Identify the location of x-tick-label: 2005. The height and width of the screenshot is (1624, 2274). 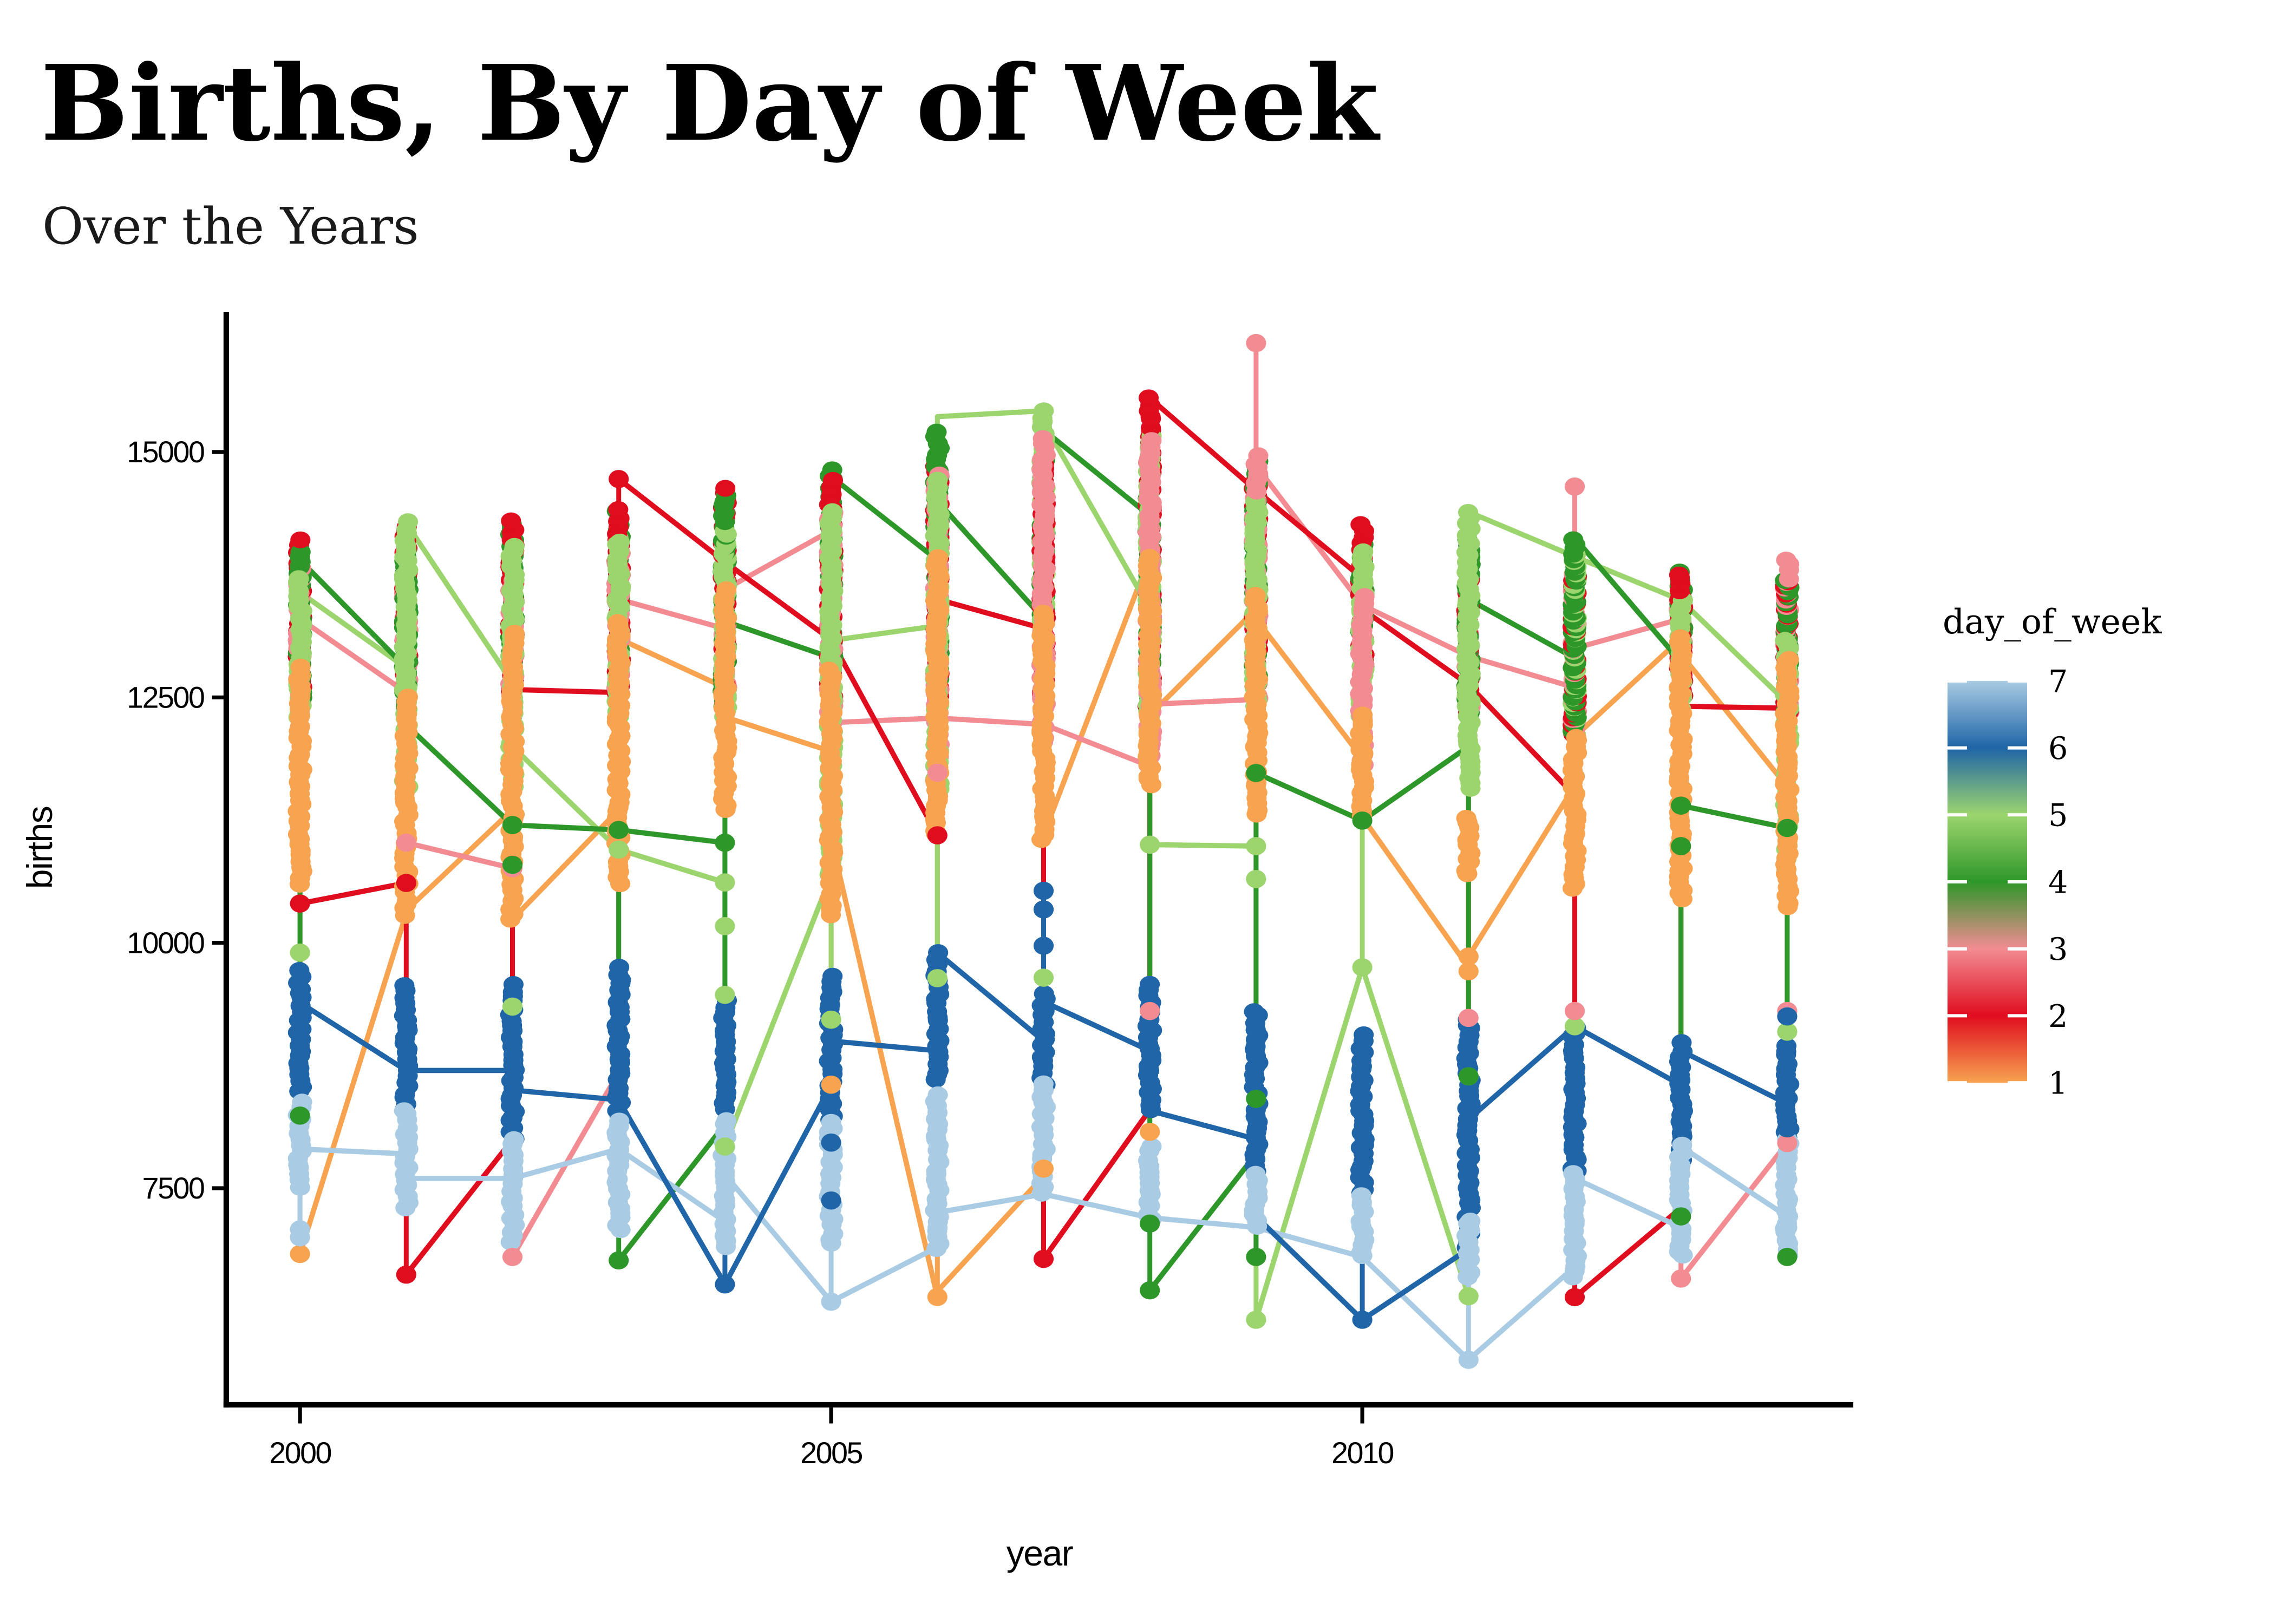
(831, 1453).